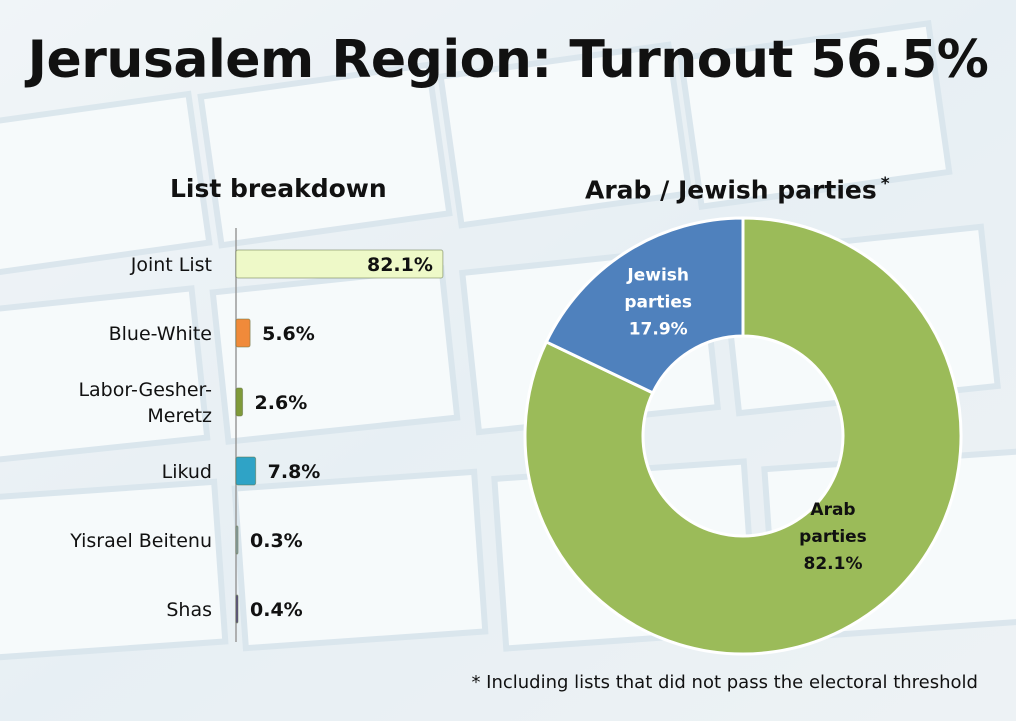 Image resolution: width=1016 pixels, height=721 pixels. What do you see at coordinates (508, 60) in the screenshot?
I see `page-title: Jerusalem Region: Turnout 56.5%` at bounding box center [508, 60].